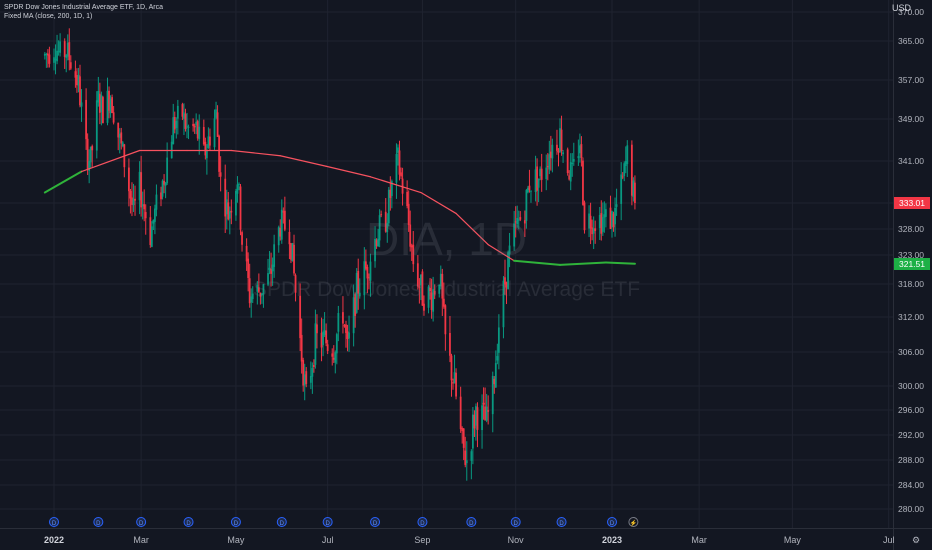  I want to click on price-tick-label: 318.00, so click(911, 284).